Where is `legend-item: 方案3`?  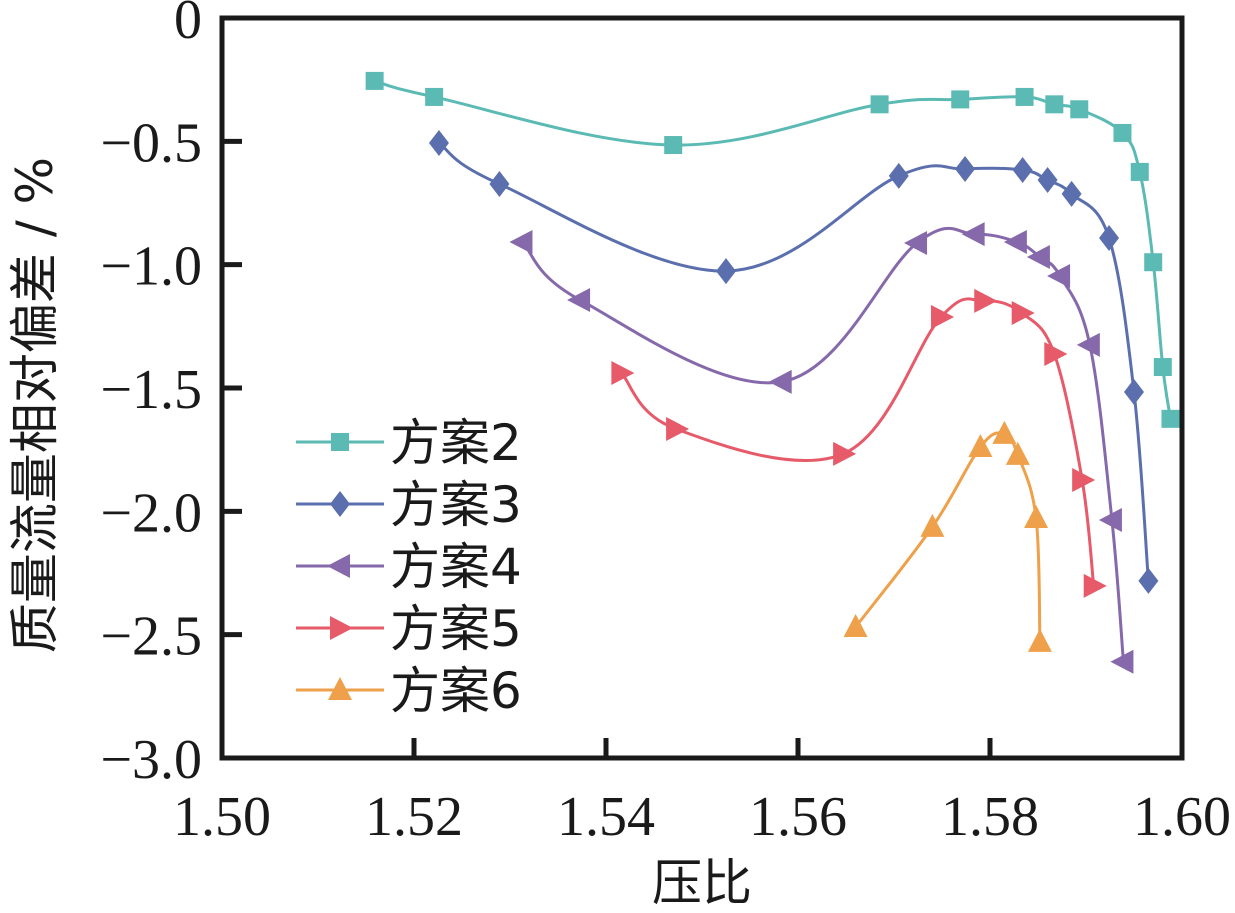 legend-item: 方案3 is located at coordinates (409, 505).